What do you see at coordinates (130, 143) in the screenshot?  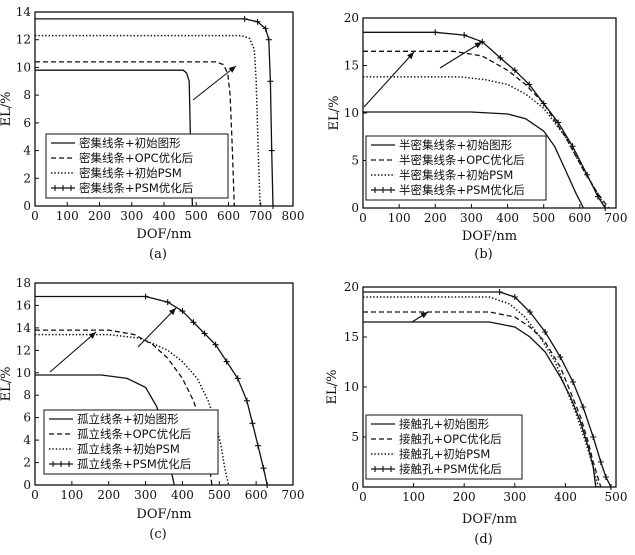 I see `legend-label: 密集线条+初始图形` at bounding box center [130, 143].